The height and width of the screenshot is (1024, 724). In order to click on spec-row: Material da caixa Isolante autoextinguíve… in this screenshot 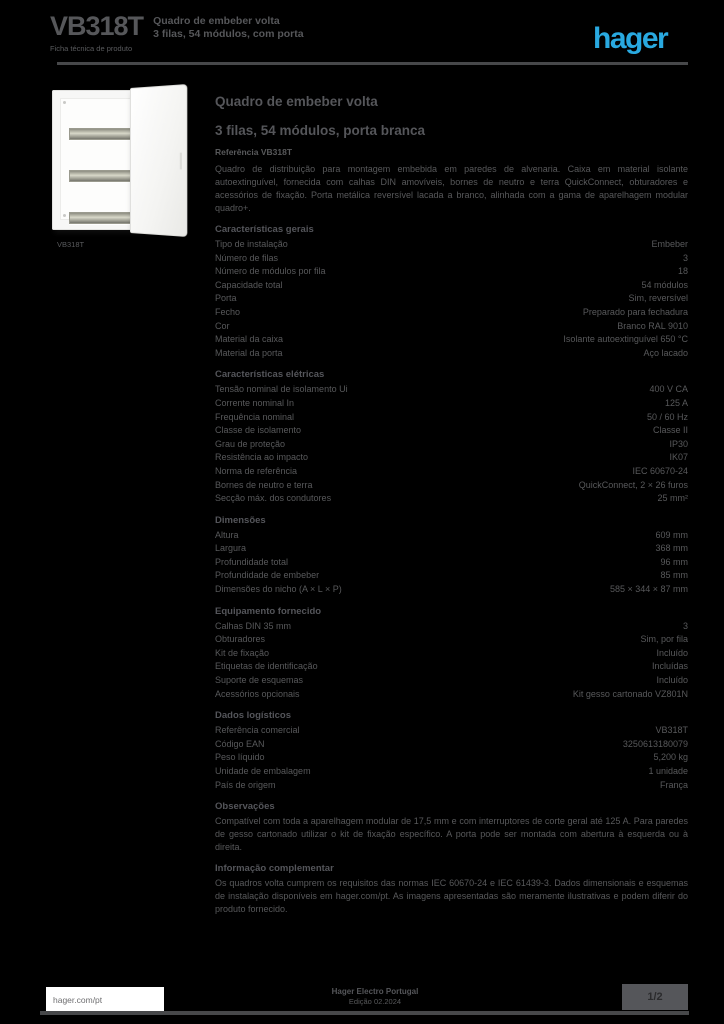, I will do `click(451, 340)`.